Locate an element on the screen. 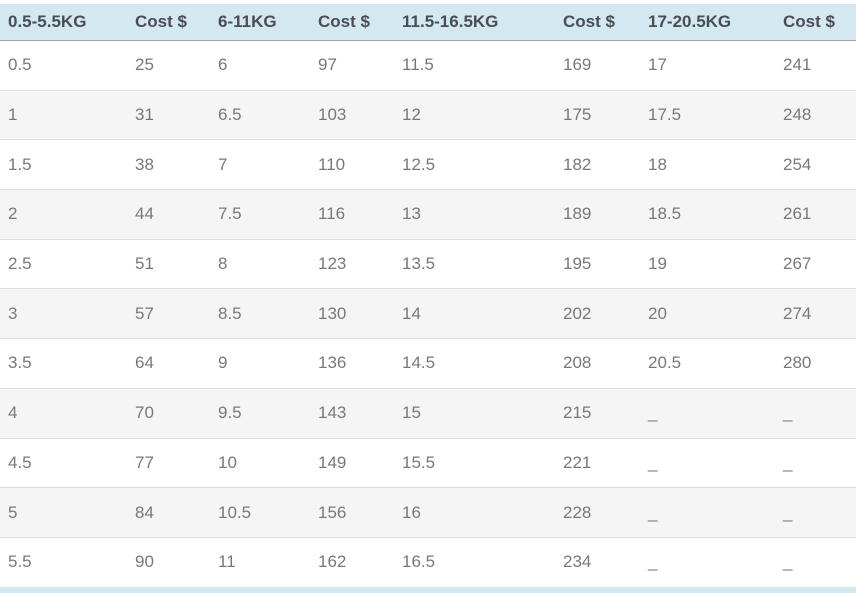 The height and width of the screenshot is (593, 856). table-cell: 2 is located at coordinates (63, 214).